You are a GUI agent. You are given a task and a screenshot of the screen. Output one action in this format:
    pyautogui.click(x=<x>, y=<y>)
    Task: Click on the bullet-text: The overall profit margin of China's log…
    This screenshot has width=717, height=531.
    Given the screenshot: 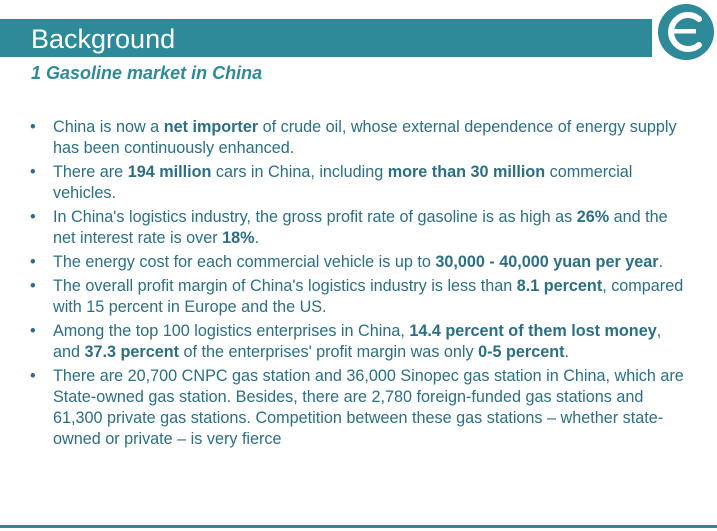 What is the action you would take?
    pyautogui.click(x=285, y=286)
    